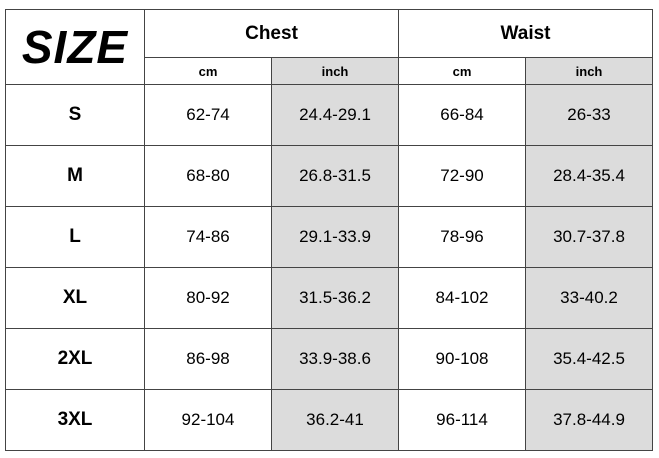 This screenshot has height=458, width=659. I want to click on table-row: S 62-74 24.4-29.1 66-84 26-33, so click(329, 115).